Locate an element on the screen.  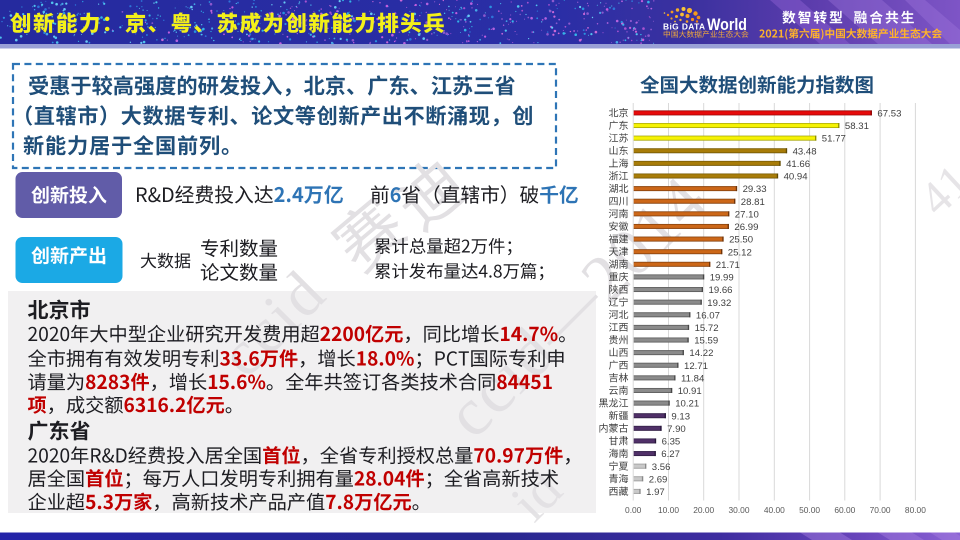
svg-text: 12.71 is located at coordinates (696, 366).